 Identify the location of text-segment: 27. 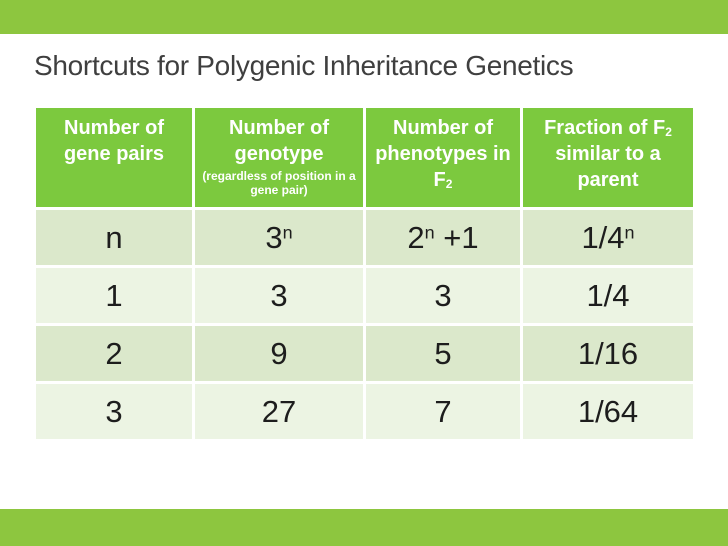
(279, 411).